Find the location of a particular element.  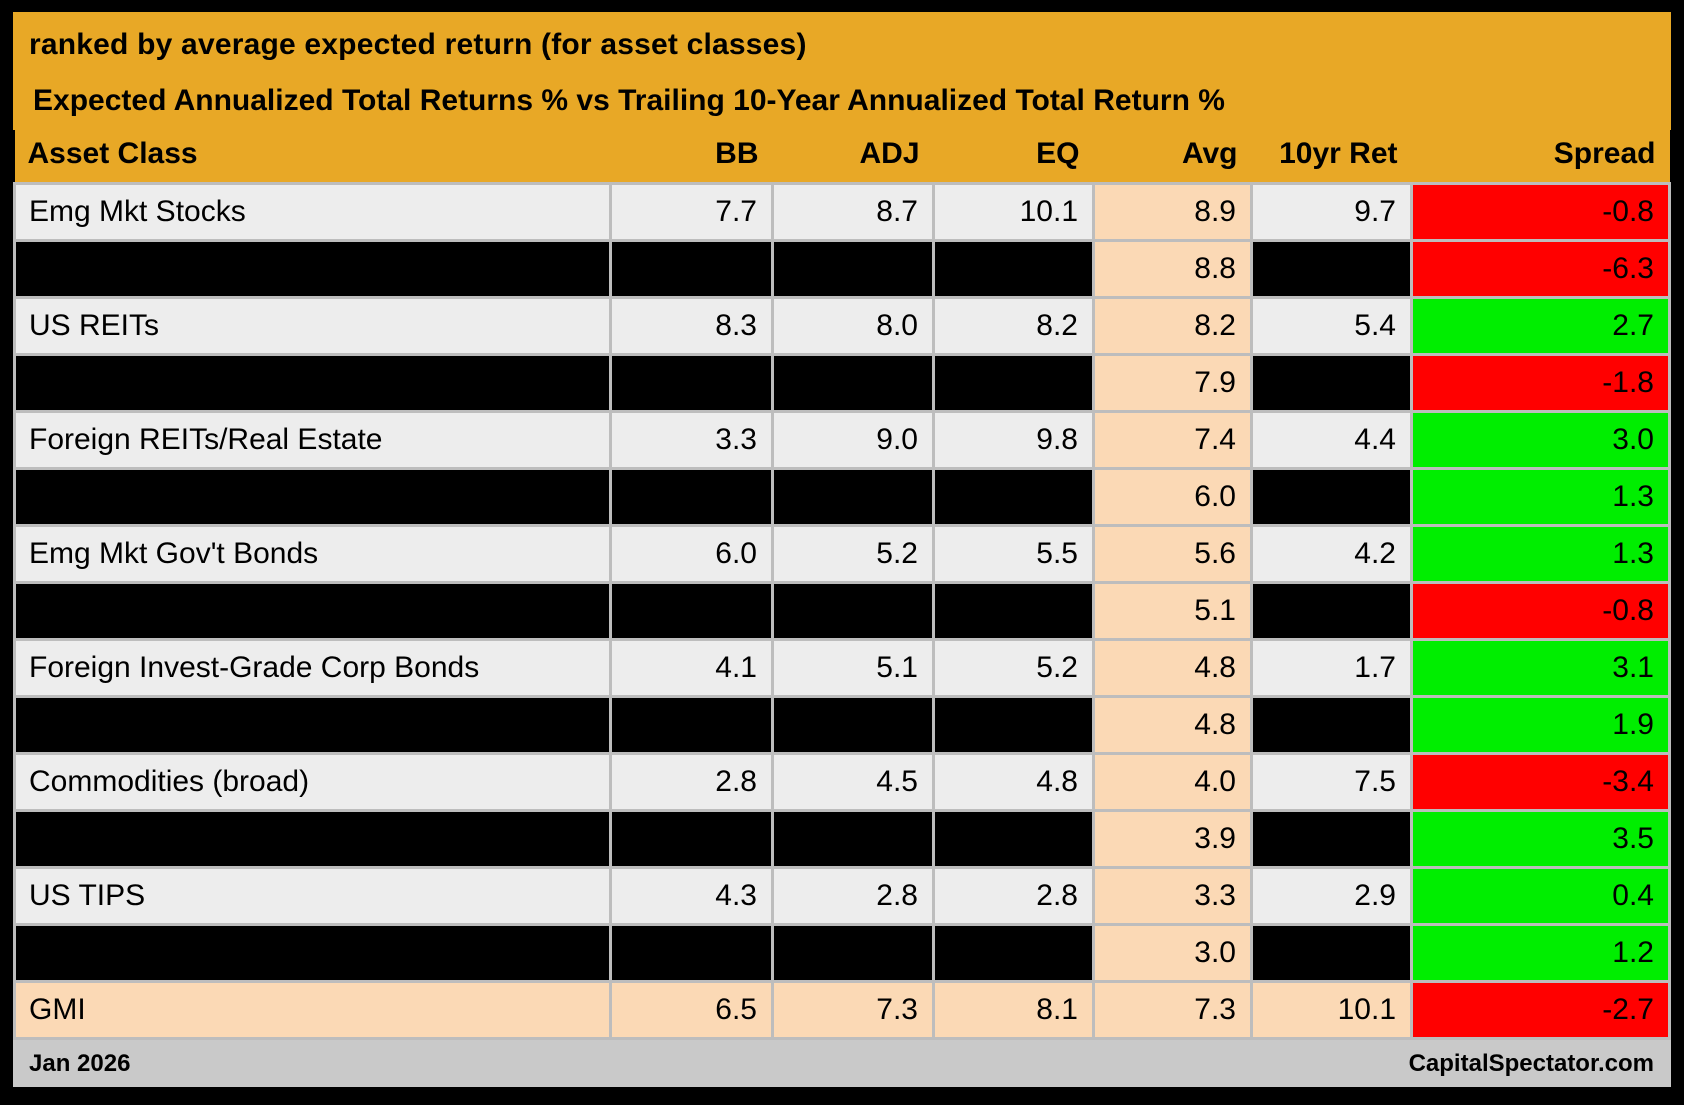

avg-cell: 4.8 is located at coordinates (1172, 725).